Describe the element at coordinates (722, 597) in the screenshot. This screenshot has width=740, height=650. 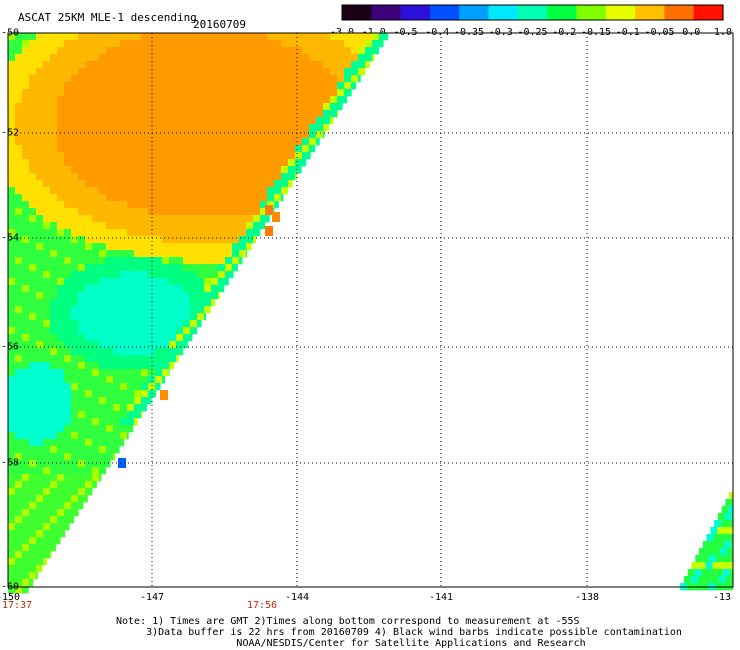
I see `lon-label: -13` at that location.